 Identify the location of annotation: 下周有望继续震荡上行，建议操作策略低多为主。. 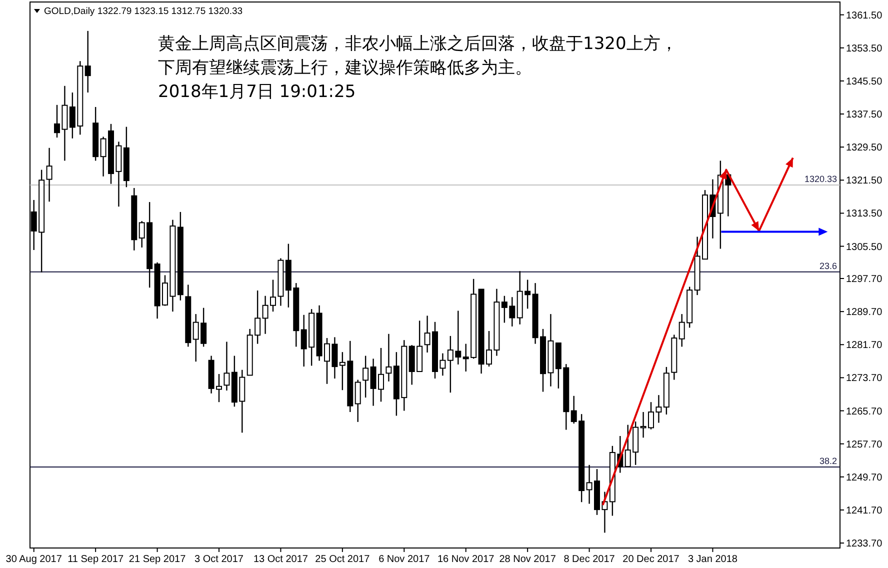
(345, 68).